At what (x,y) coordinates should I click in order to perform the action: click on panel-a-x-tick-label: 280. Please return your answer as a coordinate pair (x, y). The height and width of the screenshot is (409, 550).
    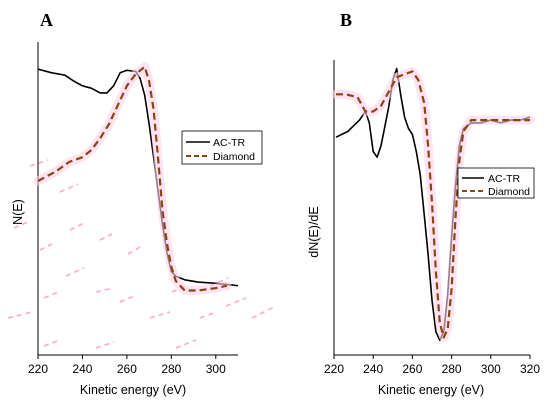
    Looking at the image, I should click on (171, 369).